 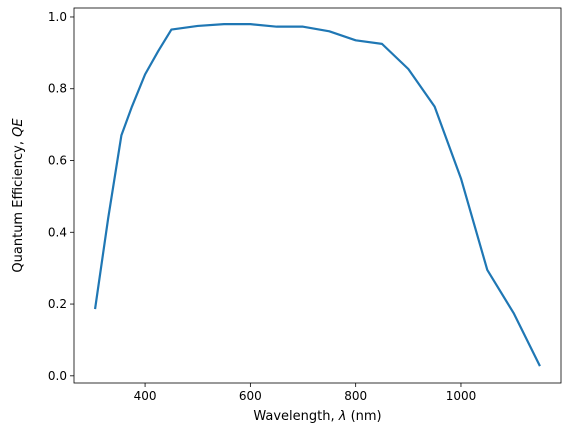 I want to click on x-tick-label: 600, so click(x=250, y=396).